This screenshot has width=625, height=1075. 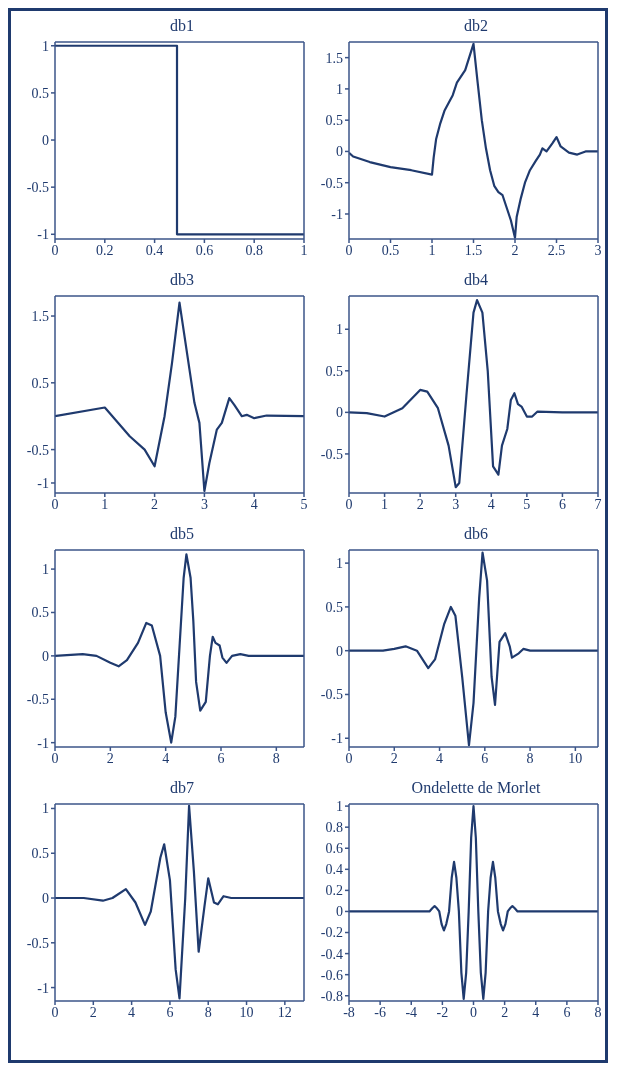 I want to click on x-tick-label: -8, so click(x=349, y=1012).